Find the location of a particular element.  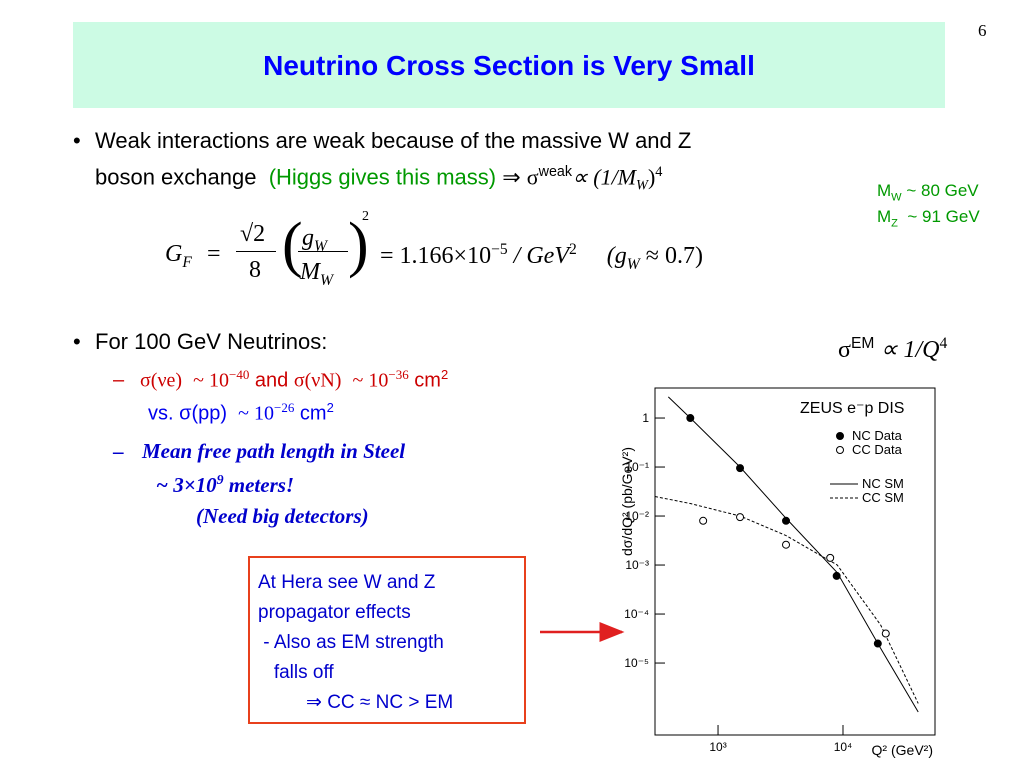

x-axis-label: Q² (GeV²) is located at coordinates (902, 750).